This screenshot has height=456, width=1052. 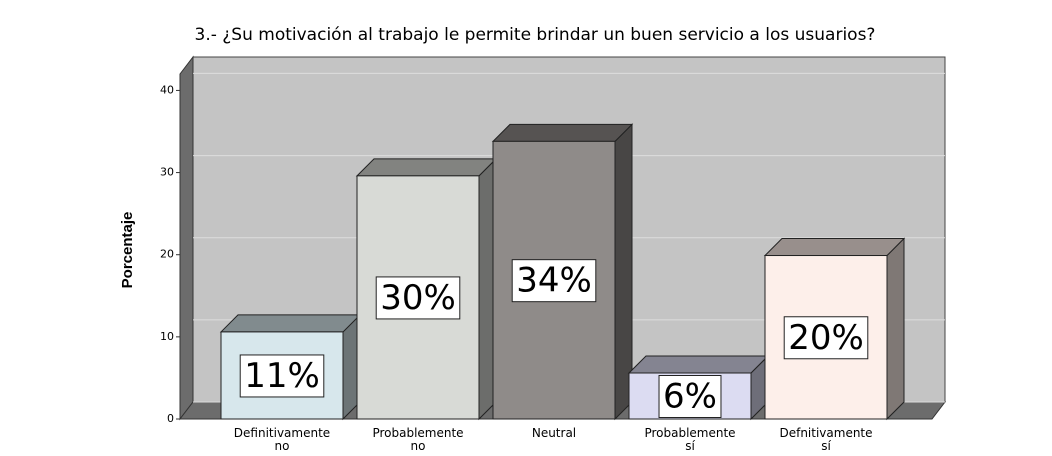 I want to click on value-label: 34%, so click(x=554, y=281).